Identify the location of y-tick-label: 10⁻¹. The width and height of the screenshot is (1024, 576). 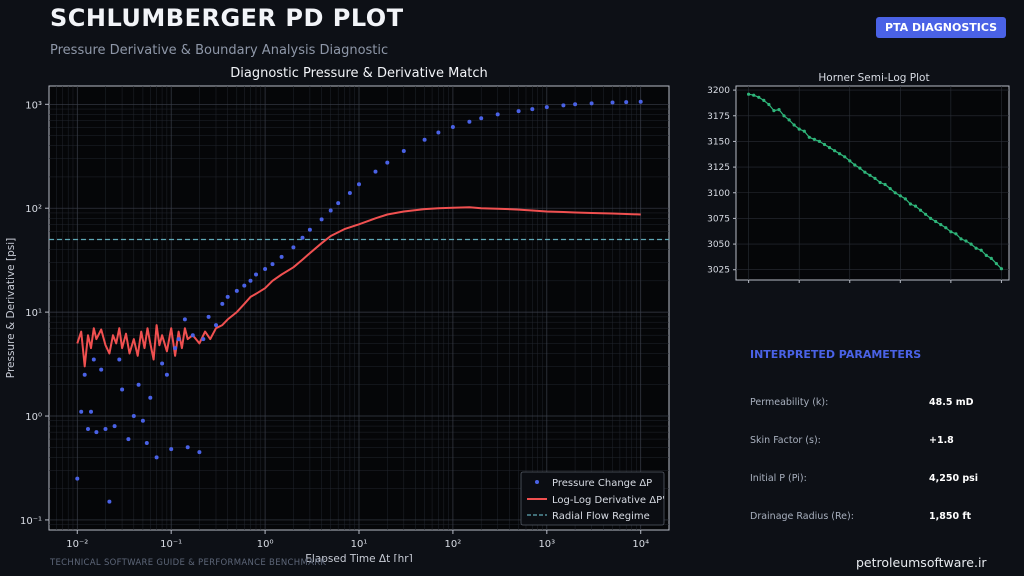
(31, 521).